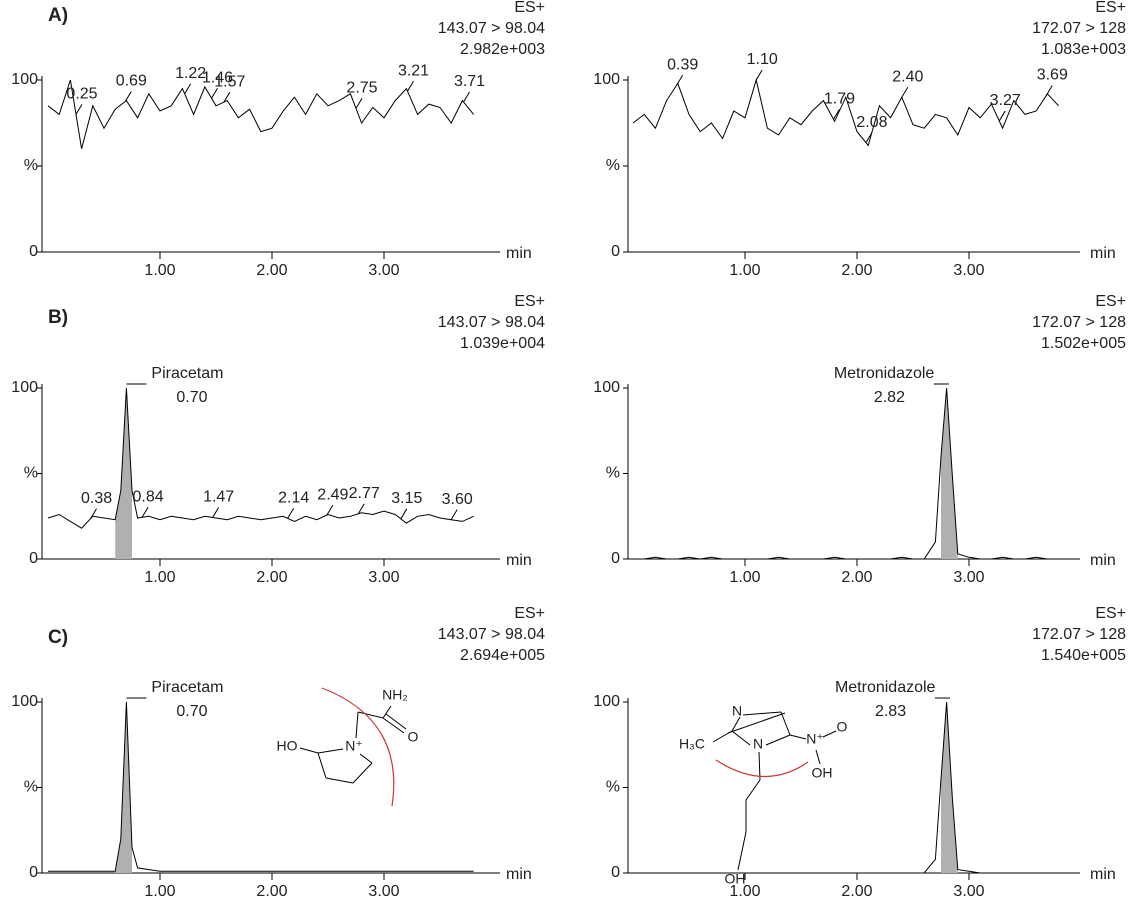 Image resolution: width=1128 pixels, height=905 pixels. I want to click on panel-label: B), so click(58, 317).